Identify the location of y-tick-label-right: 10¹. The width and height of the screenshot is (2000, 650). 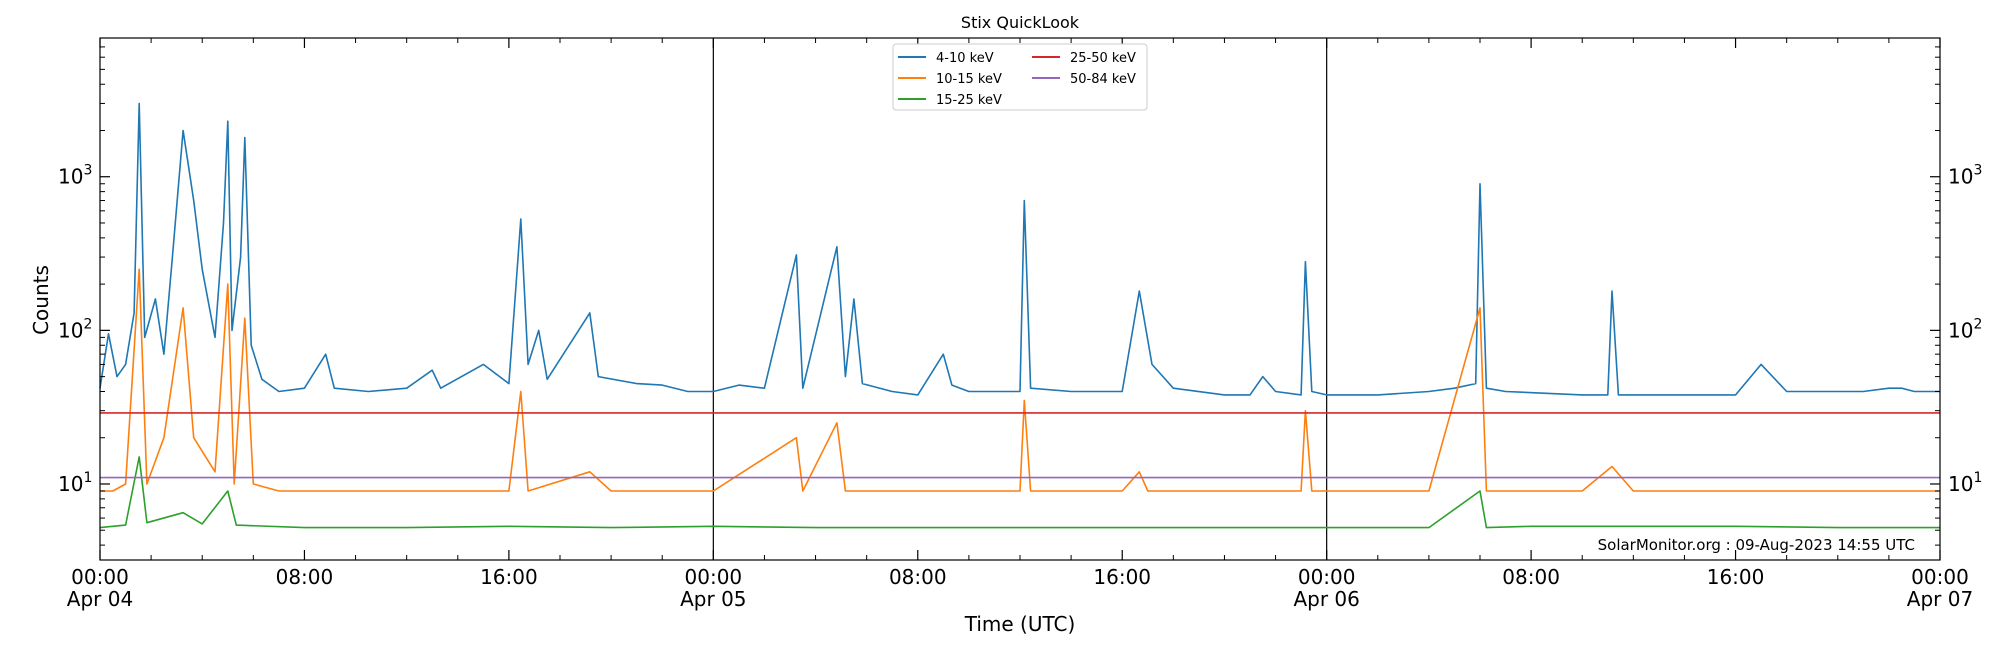
(1965, 483).